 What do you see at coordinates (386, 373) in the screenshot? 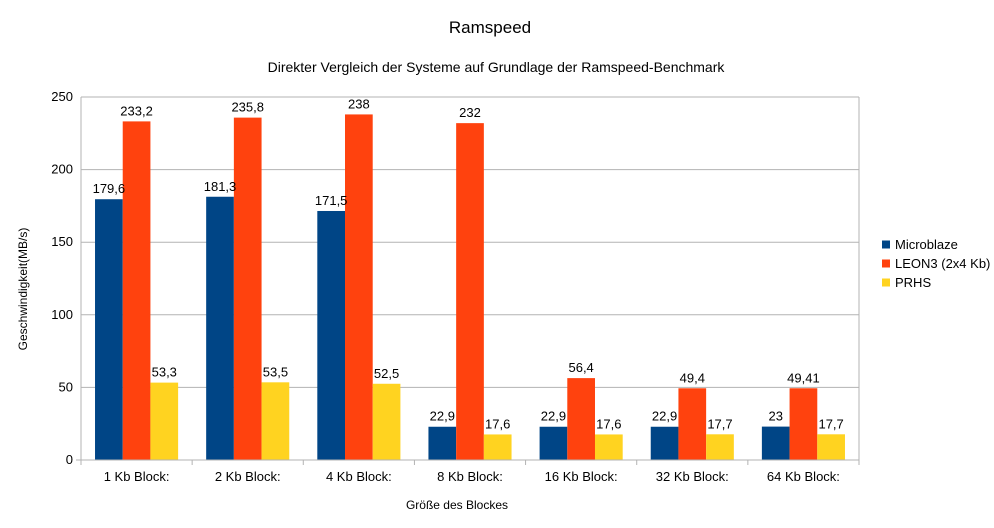
I see `data-label: 52,5` at bounding box center [386, 373].